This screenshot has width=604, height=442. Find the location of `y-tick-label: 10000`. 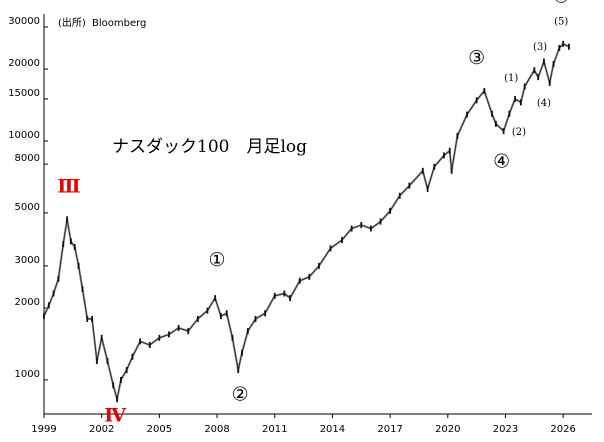

y-tick-label: 10000 is located at coordinates (24, 135).